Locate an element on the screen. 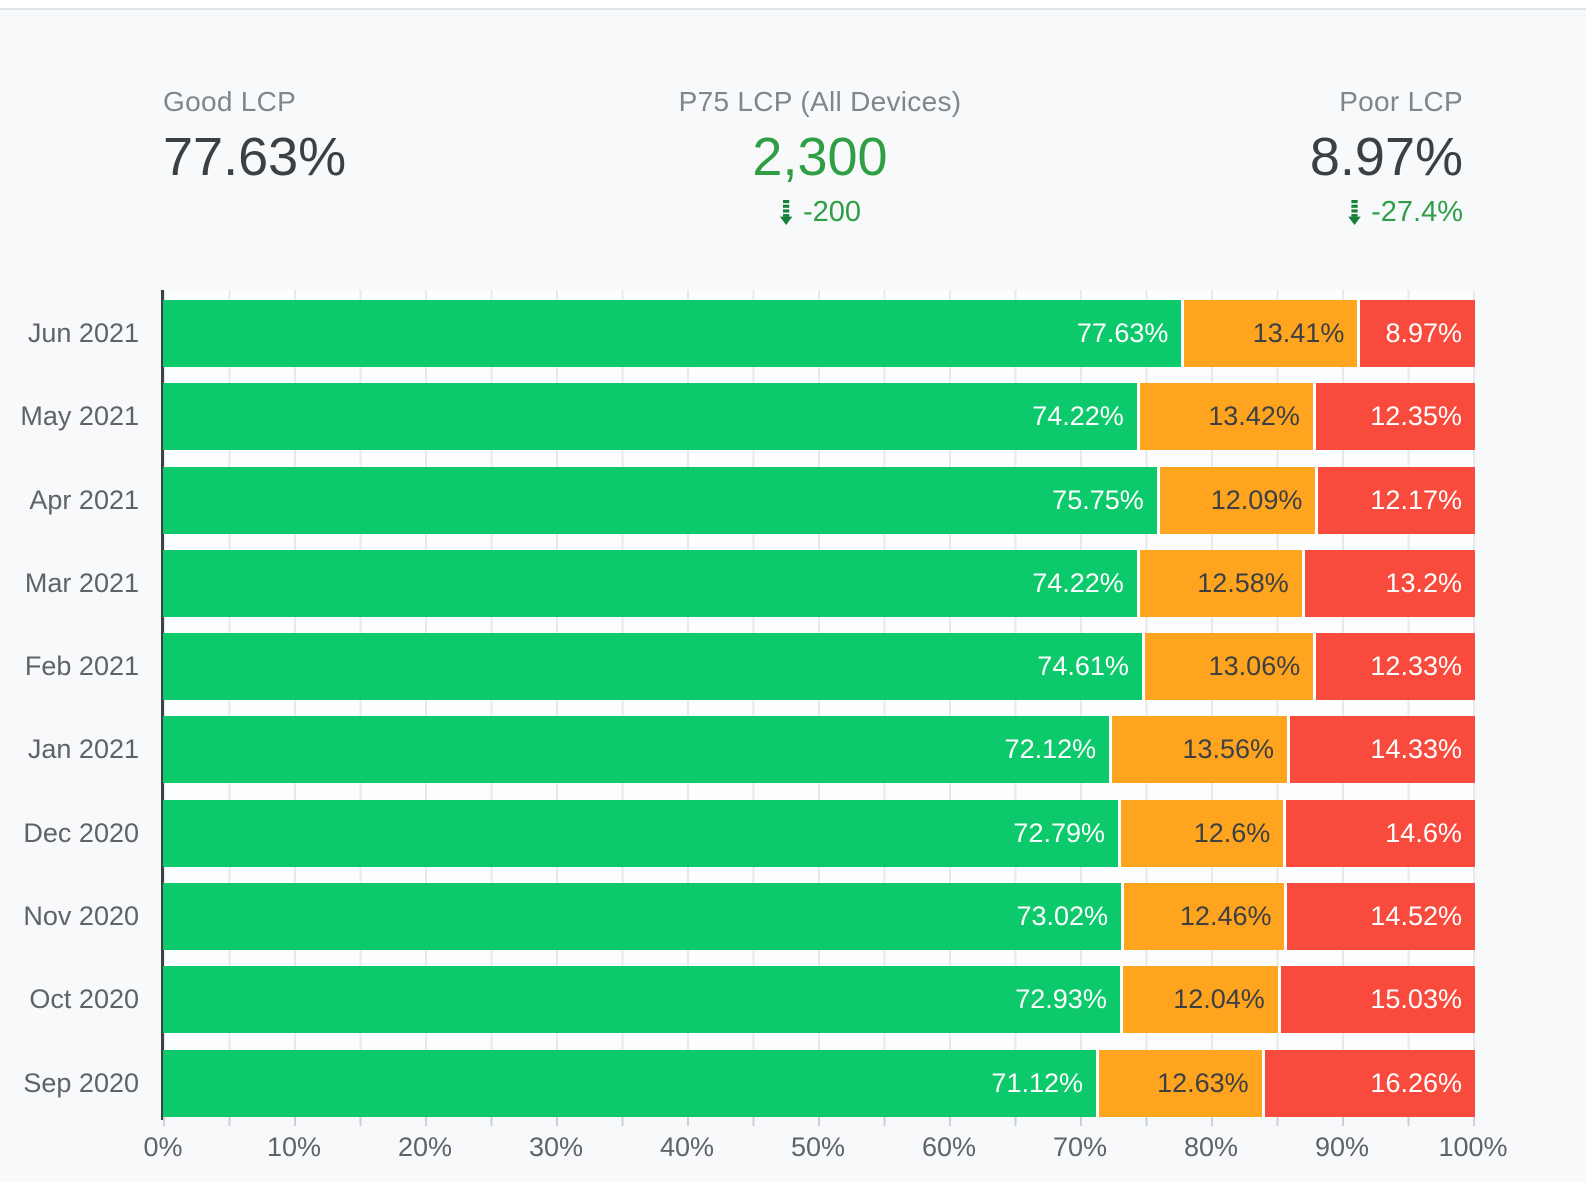 The height and width of the screenshot is (1182, 1586). x-axis-tick-label: 40% is located at coordinates (687, 1147).